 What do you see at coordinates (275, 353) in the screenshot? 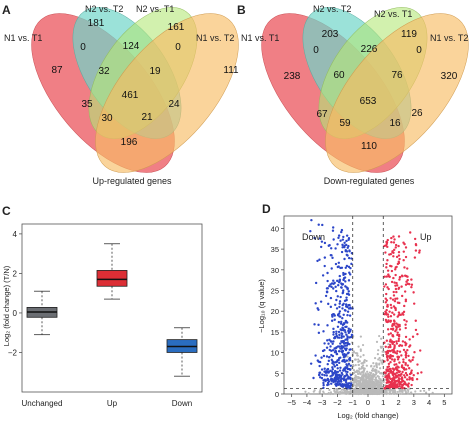
I see `y-tick-label: 10` at bounding box center [275, 353].